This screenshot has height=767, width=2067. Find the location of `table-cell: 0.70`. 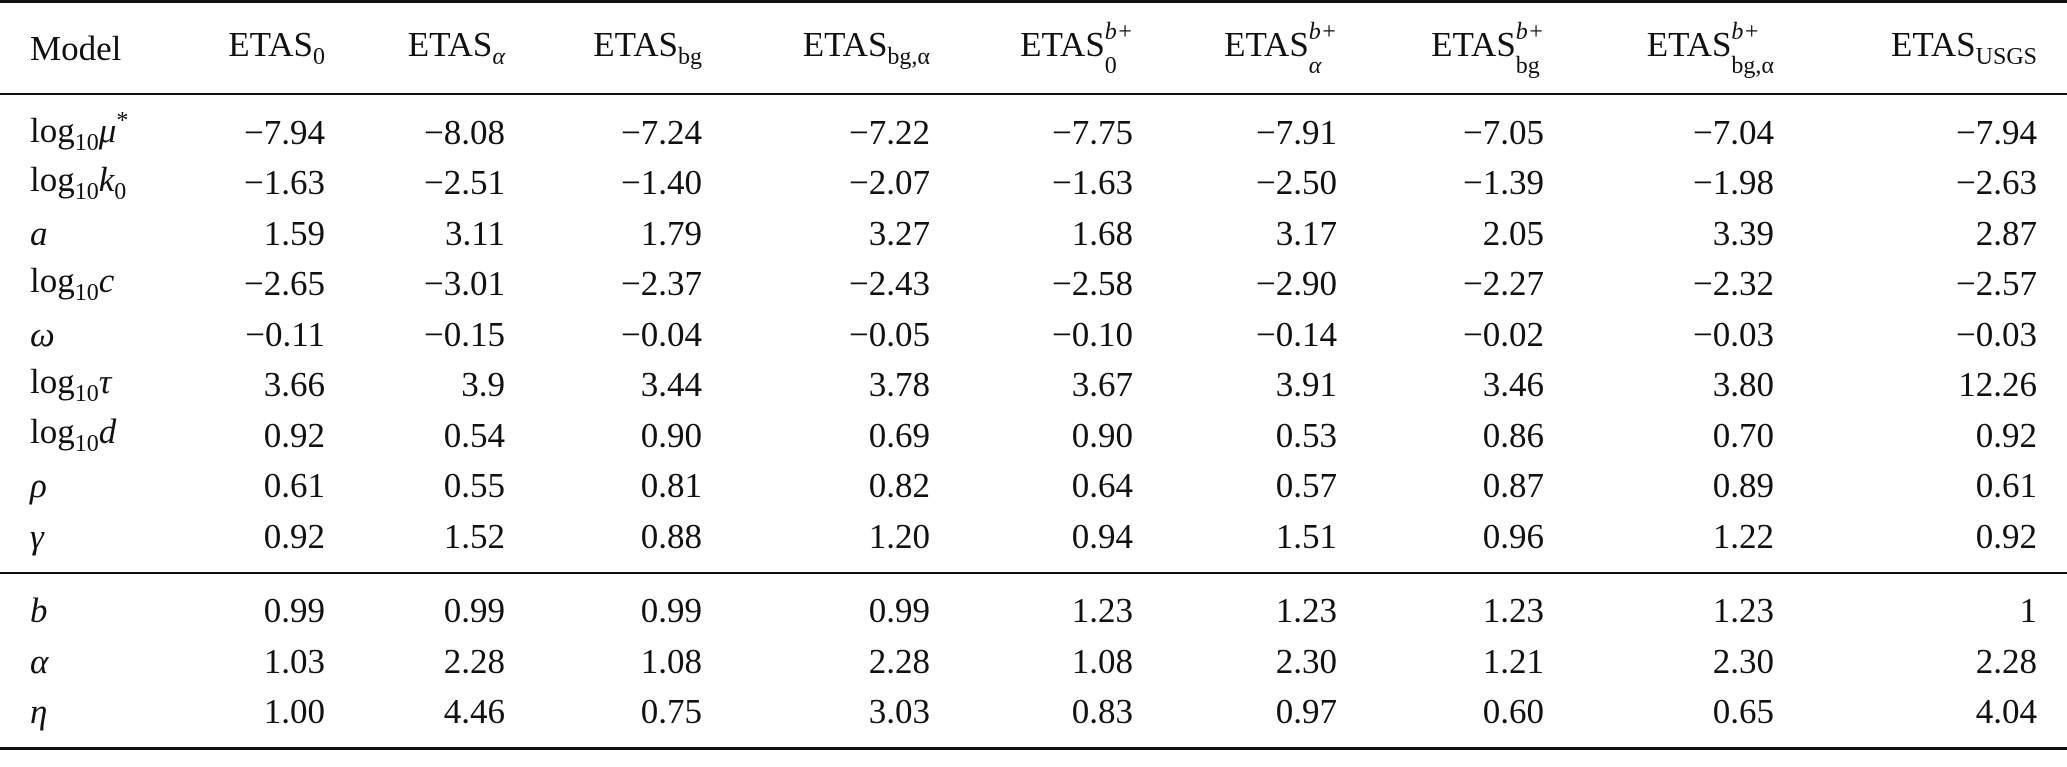

table-cell: 0.70 is located at coordinates (1743, 435).